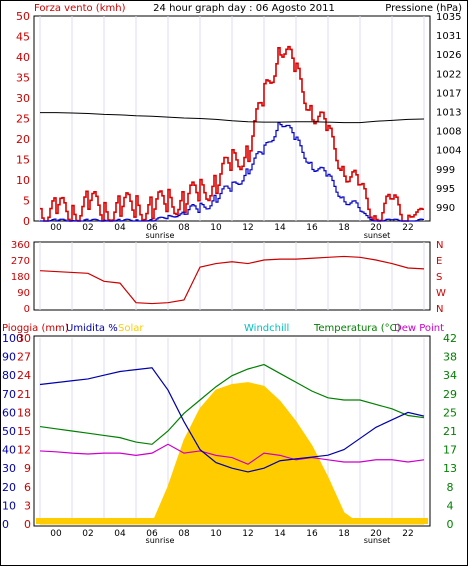 The width and height of the screenshot is (468, 566). What do you see at coordinates (9, 357) in the screenshot?
I see `humidity-y-tick: 90` at bounding box center [9, 357].